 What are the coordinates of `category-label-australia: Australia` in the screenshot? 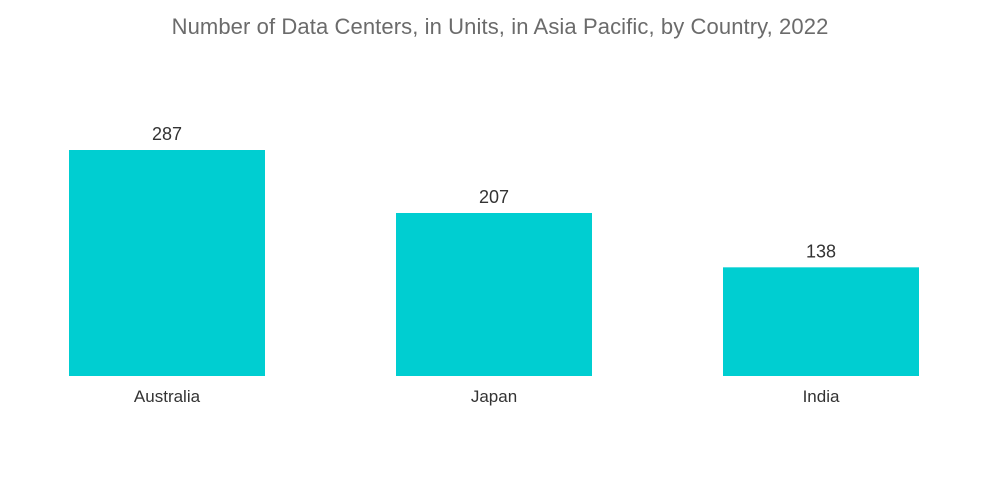 It's located at (167, 396).